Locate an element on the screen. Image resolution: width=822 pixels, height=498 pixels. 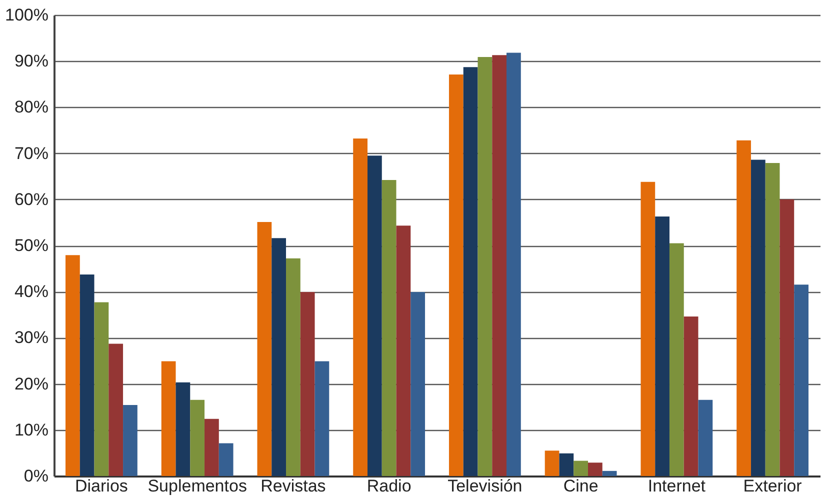
x-tick-label: Suplementos is located at coordinates (197, 486).